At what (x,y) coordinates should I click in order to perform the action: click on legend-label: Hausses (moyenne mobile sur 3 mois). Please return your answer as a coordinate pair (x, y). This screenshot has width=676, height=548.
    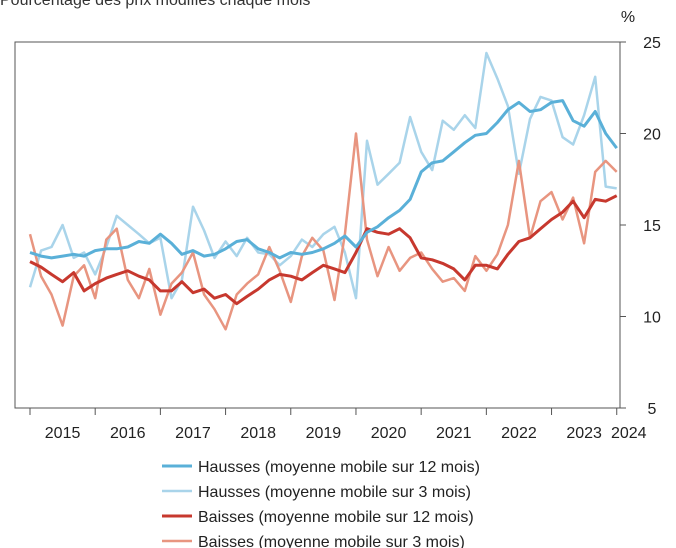
    Looking at the image, I should click on (334, 492).